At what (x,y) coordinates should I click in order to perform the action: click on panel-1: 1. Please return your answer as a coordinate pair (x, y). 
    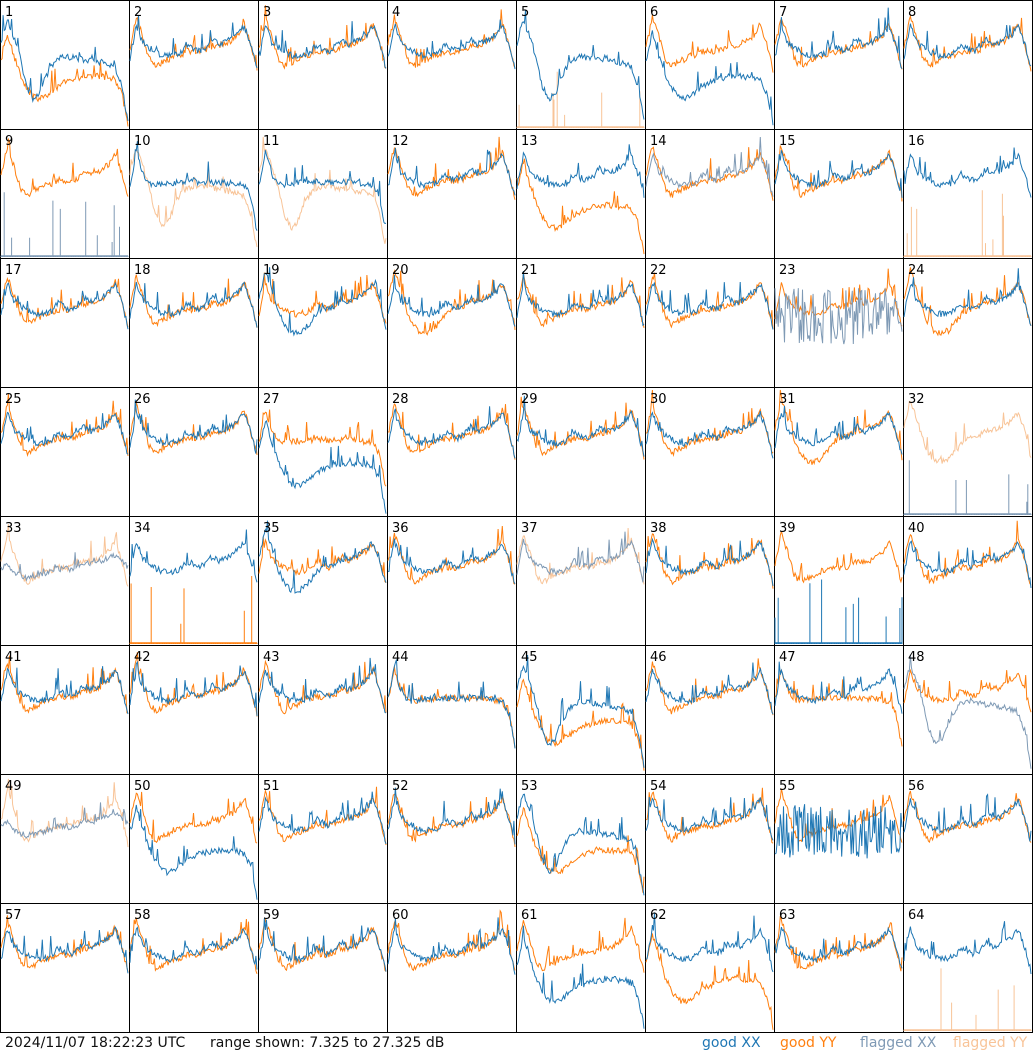
    Looking at the image, I should click on (65, 65).